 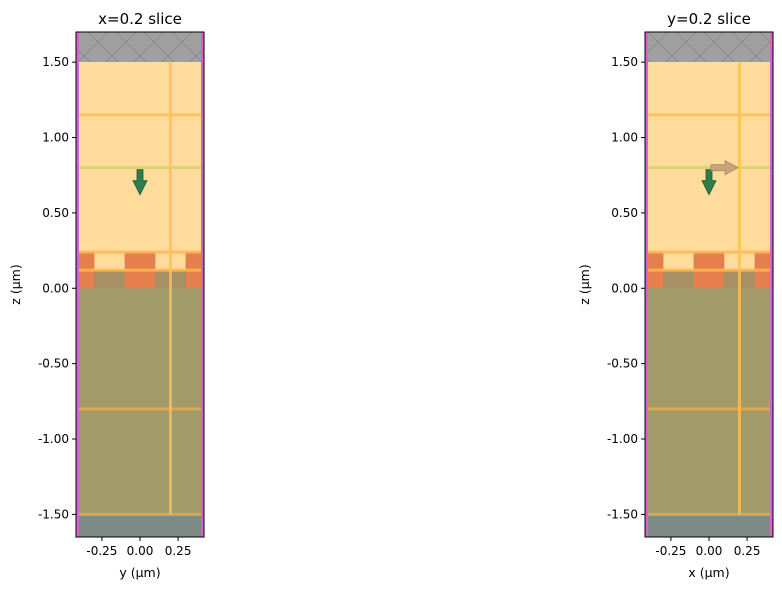 What do you see at coordinates (139, 572) in the screenshot?
I see `x-axis-label: y (μm)` at bounding box center [139, 572].